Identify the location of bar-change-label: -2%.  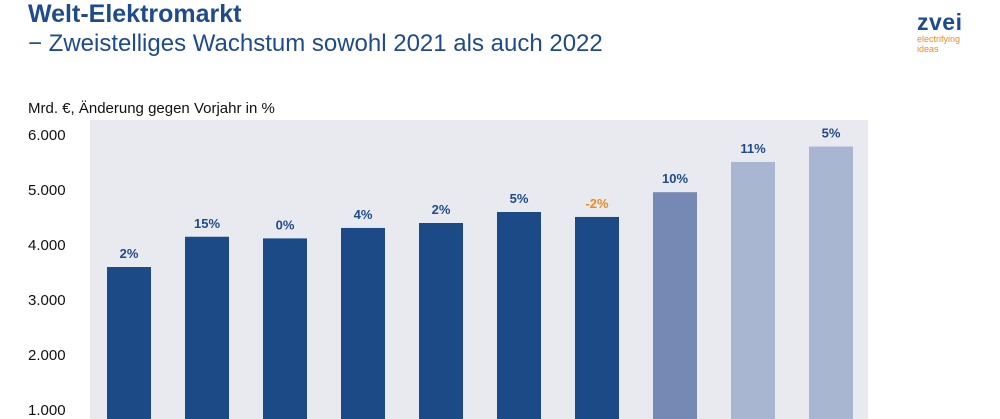
(597, 203).